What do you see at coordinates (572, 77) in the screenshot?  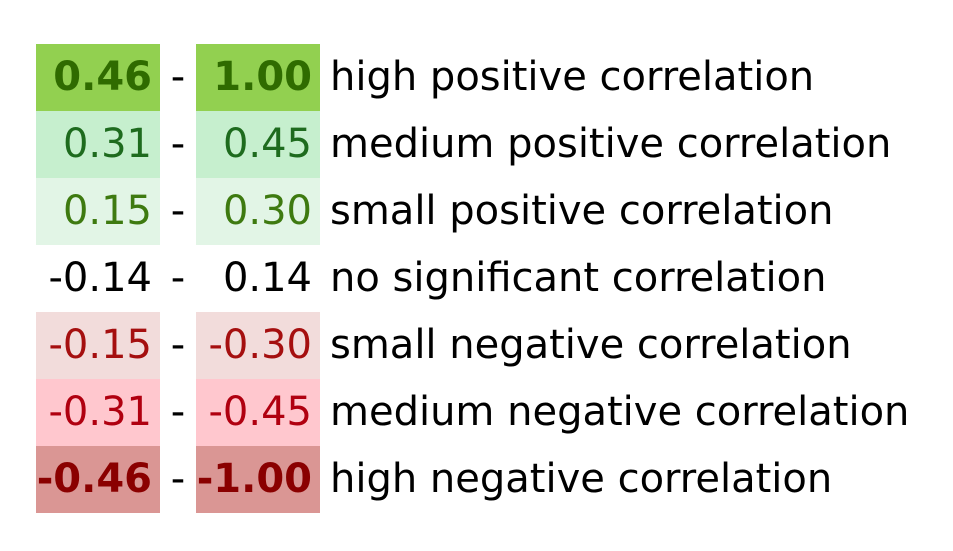 I see `range-label: high positive correlation` at bounding box center [572, 77].